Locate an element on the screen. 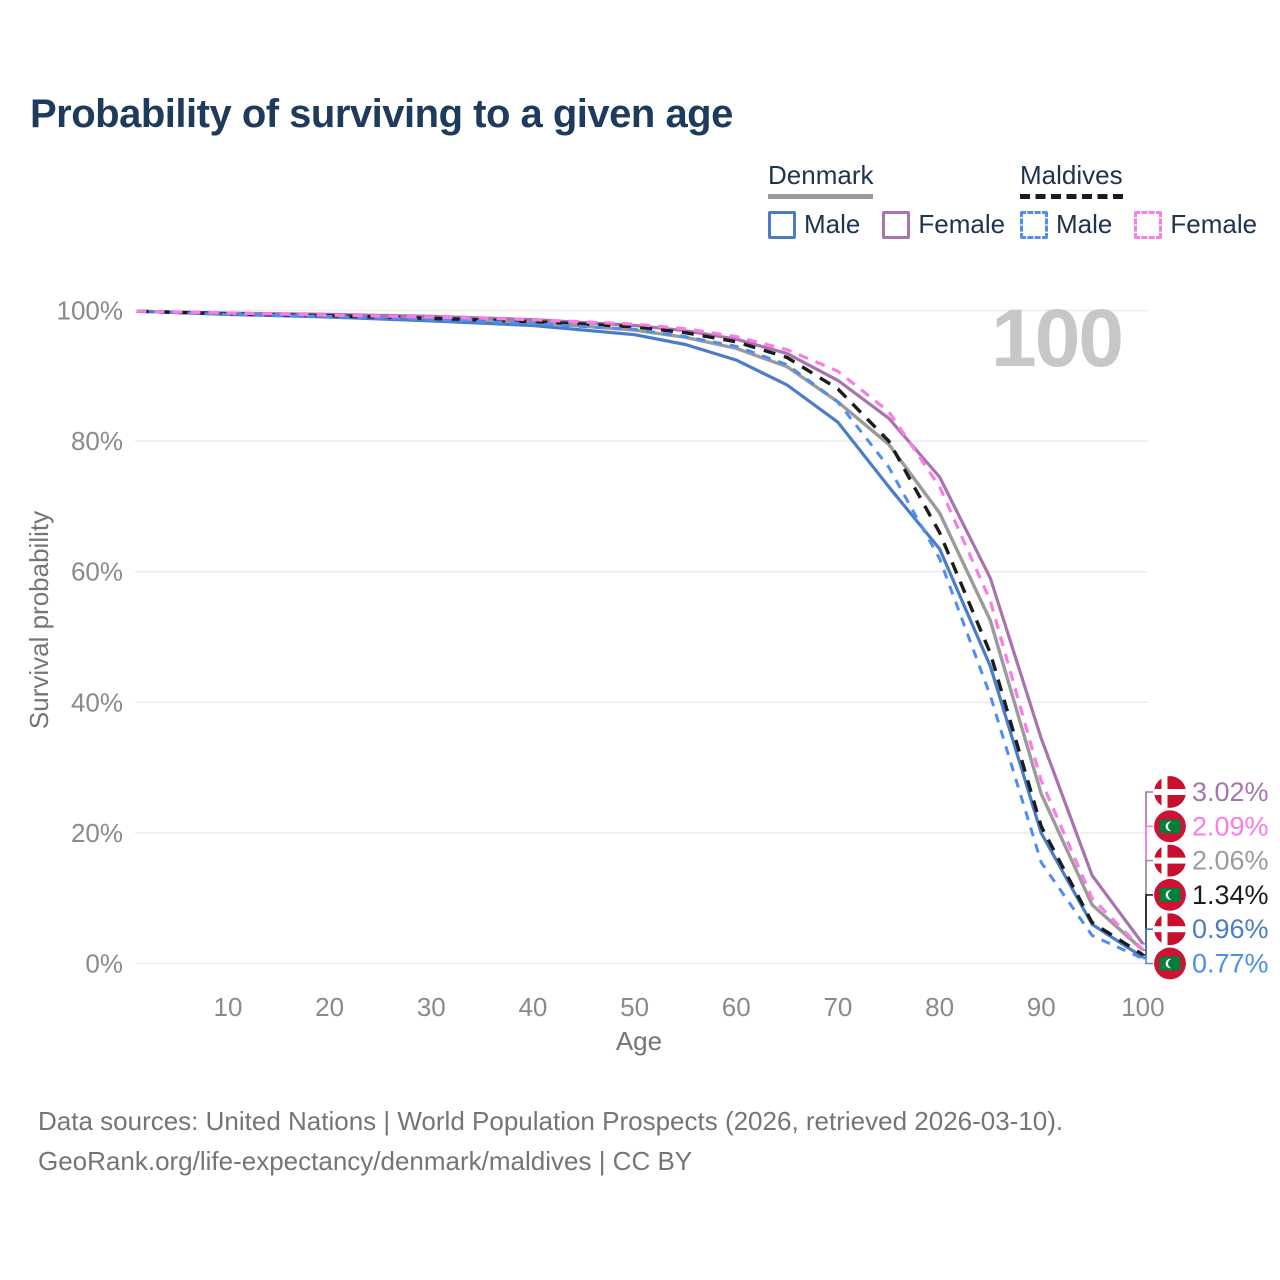 This screenshot has width=1280, height=1280. label-connector-denmark-male is located at coordinates (1147, 943).